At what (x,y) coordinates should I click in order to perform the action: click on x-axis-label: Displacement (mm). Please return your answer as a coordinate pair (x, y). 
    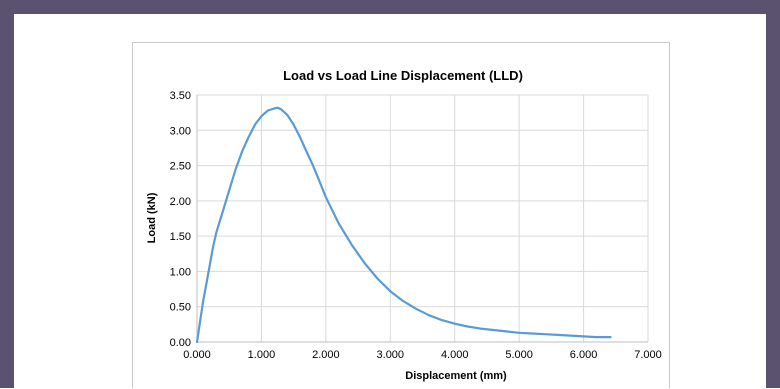
    Looking at the image, I should click on (456, 376).